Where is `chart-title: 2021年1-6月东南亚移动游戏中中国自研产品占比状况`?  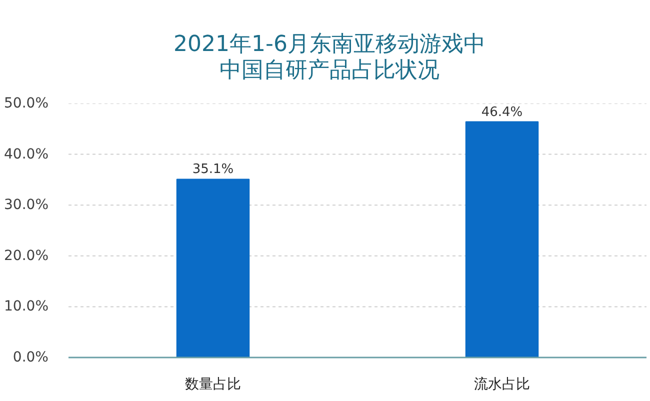 chart-title: 2021年1-6月东南亚移动游戏中中国自研产品占比状况 is located at coordinates (329, 58).